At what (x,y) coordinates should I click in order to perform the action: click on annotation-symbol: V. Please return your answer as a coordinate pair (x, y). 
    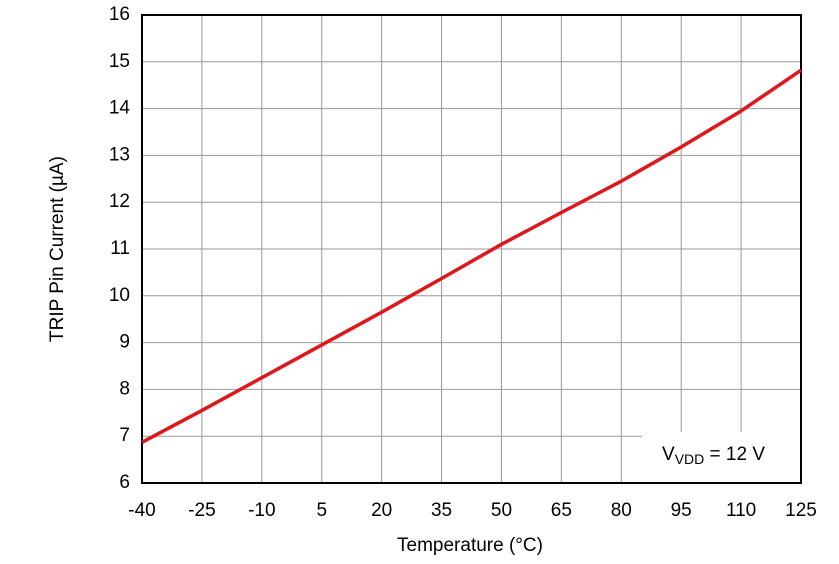
    Looking at the image, I should click on (668, 454).